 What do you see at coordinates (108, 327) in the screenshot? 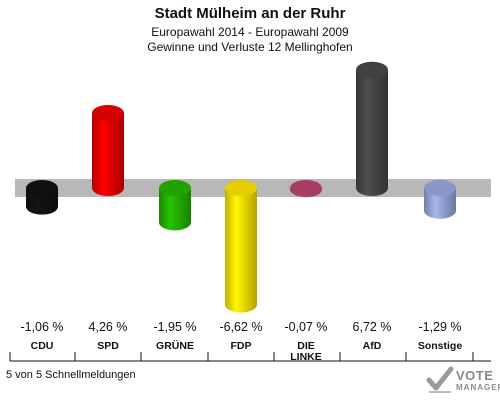
I see `value-label: 4,26 %` at bounding box center [108, 327].